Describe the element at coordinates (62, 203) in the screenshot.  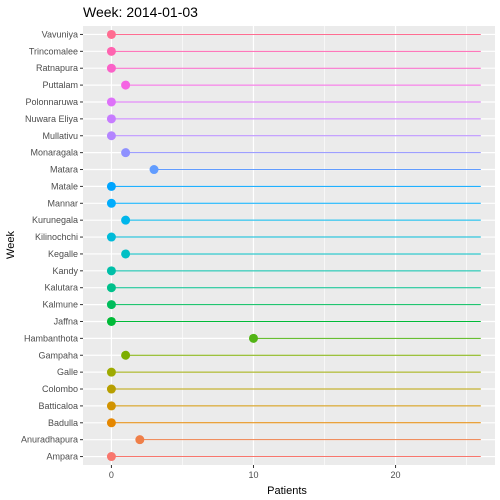
I see `y-tick-label: Mannar` at that location.